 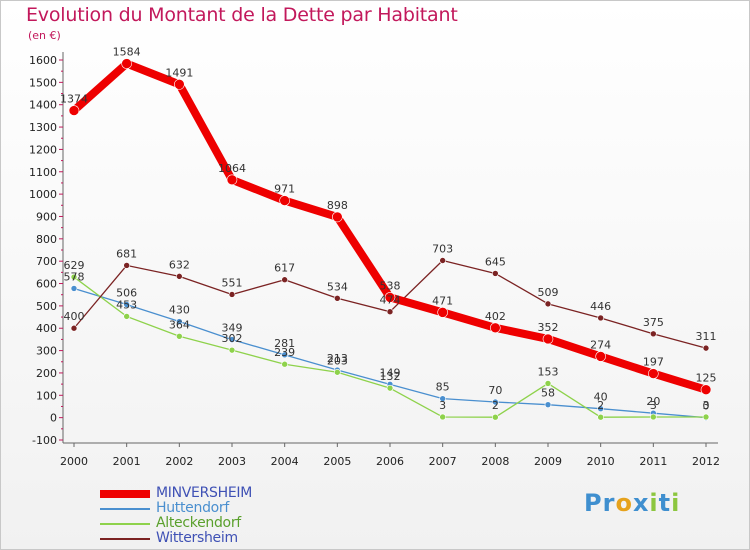 What do you see at coordinates (232, 338) in the screenshot?
I see `data-label: 302` at bounding box center [232, 338].